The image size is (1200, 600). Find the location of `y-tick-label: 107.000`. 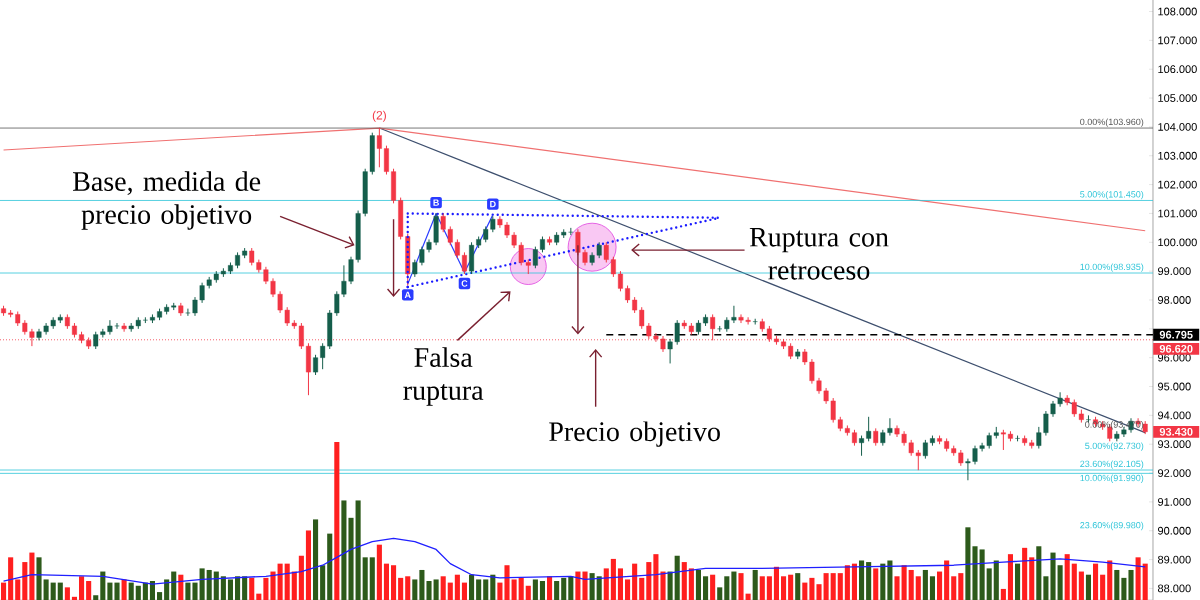

y-tick-label: 107.000 is located at coordinates (1177, 40).